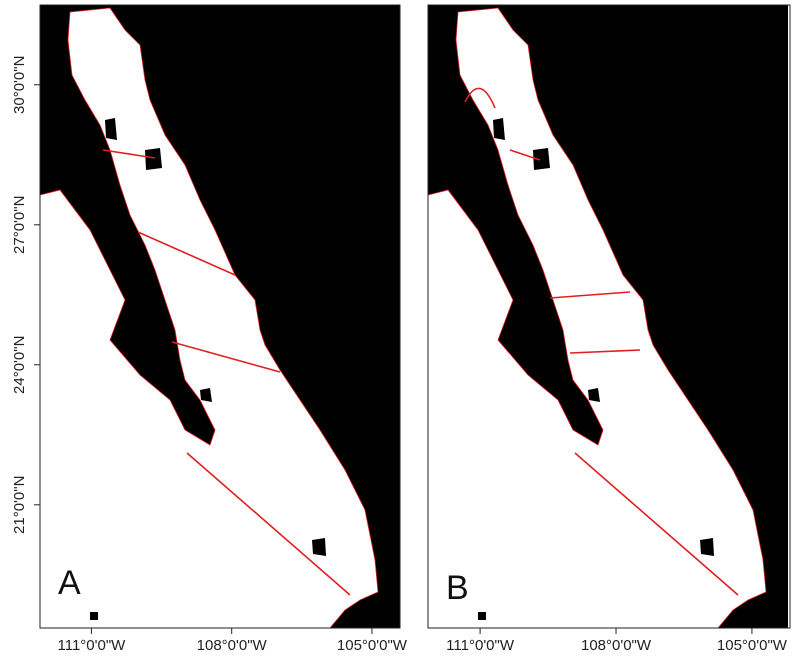  I want to click on panel-letter: A, so click(69, 583).